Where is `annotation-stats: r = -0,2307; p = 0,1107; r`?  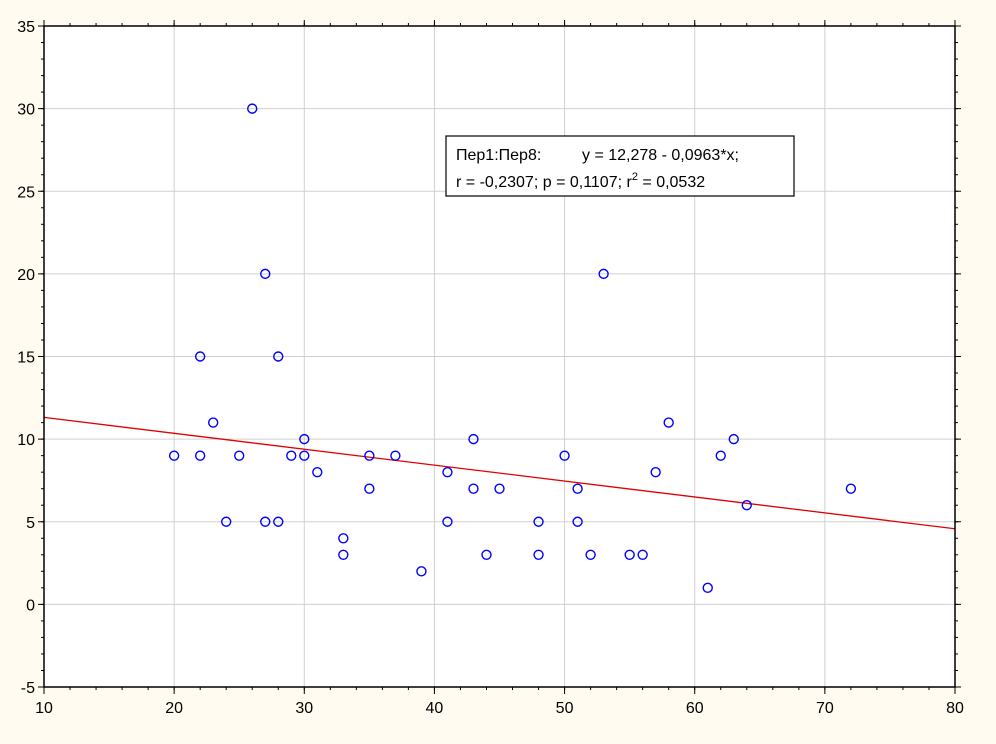 annotation-stats: r = -0,2307; p = 0,1107; r is located at coordinates (544, 182).